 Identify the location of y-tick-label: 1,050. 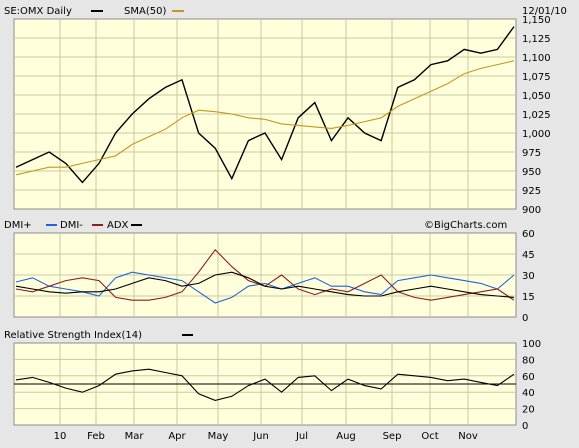
(536, 96).